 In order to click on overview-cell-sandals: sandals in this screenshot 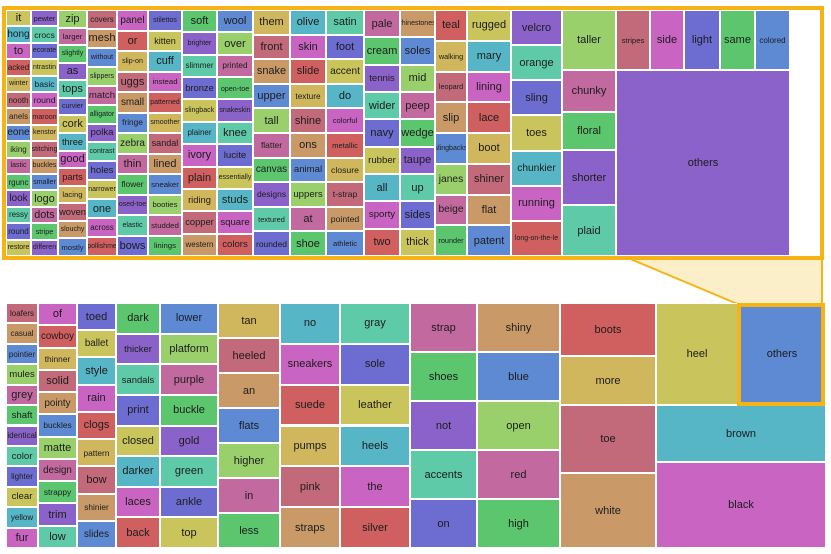, I will do `click(138, 379)`.